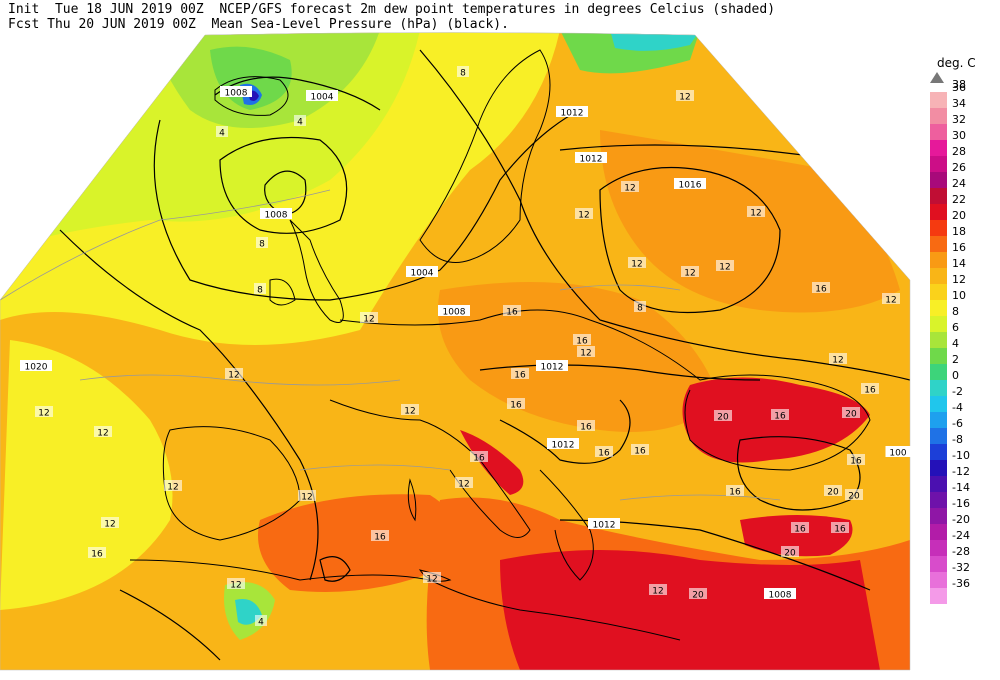 This screenshot has width=1000, height=680. Describe the element at coordinates (360, 24) in the screenshot. I see `map-title-line-2: Mean Sea-Level Pressure (hPa) (black).` at that location.